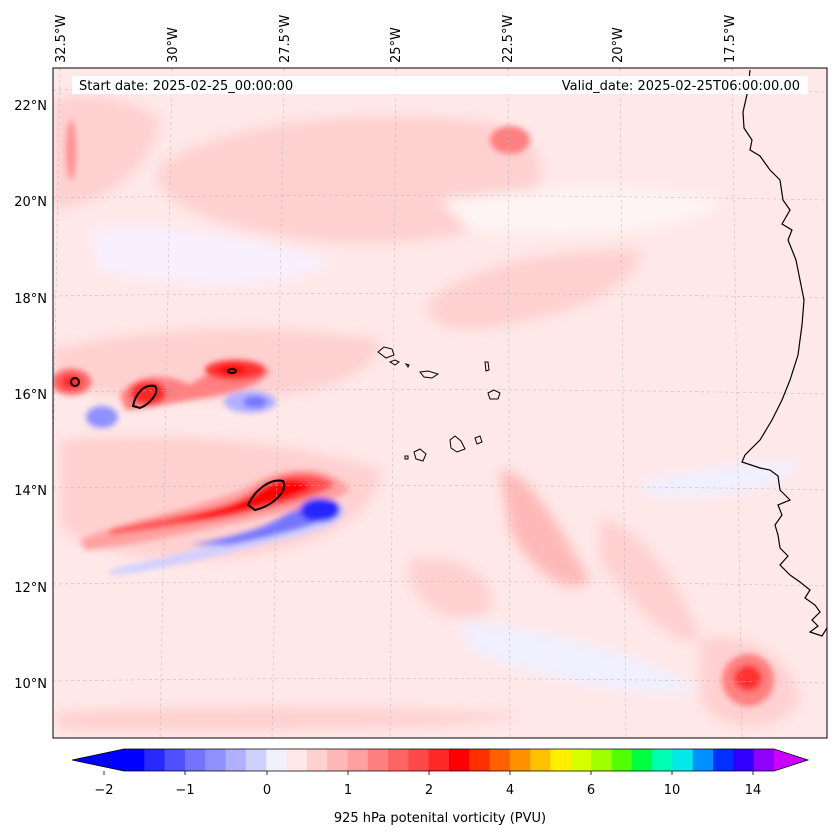 The width and height of the screenshot is (837, 836). What do you see at coordinates (396, 45) in the screenshot?
I see `lon-label: 25°W` at bounding box center [396, 45].